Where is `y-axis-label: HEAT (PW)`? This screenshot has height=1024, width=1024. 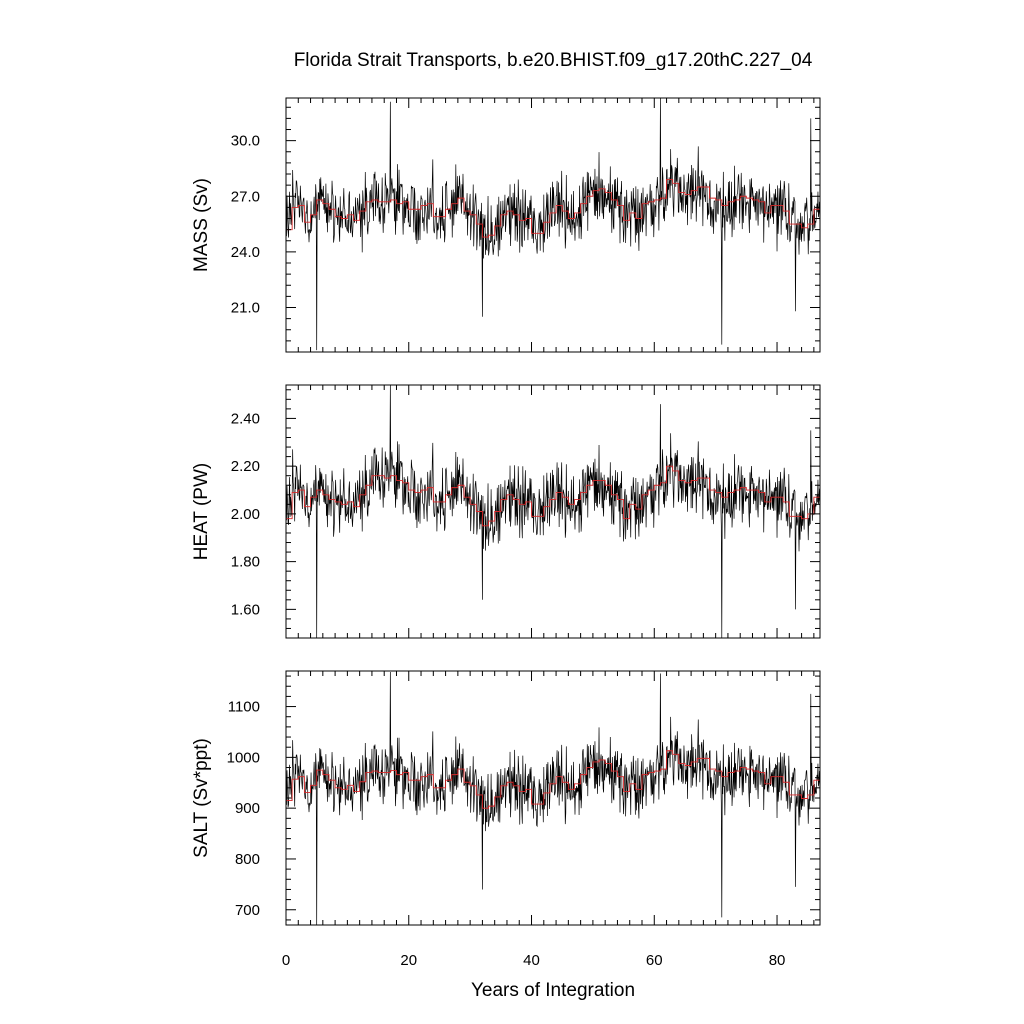
y-axis-label: HEAT (PW) is located at coordinates (201, 511).